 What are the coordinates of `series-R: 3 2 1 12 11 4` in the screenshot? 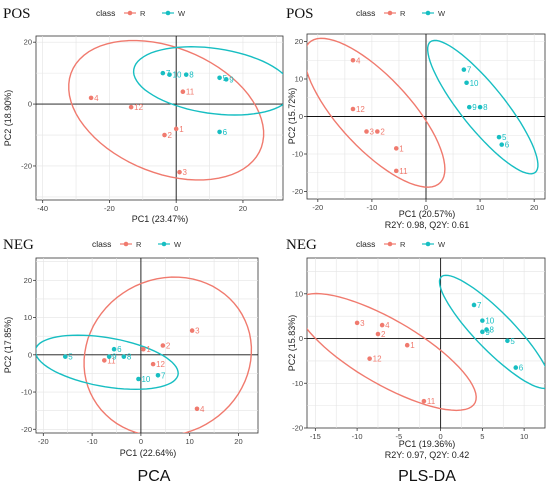 It's located at (153, 370).